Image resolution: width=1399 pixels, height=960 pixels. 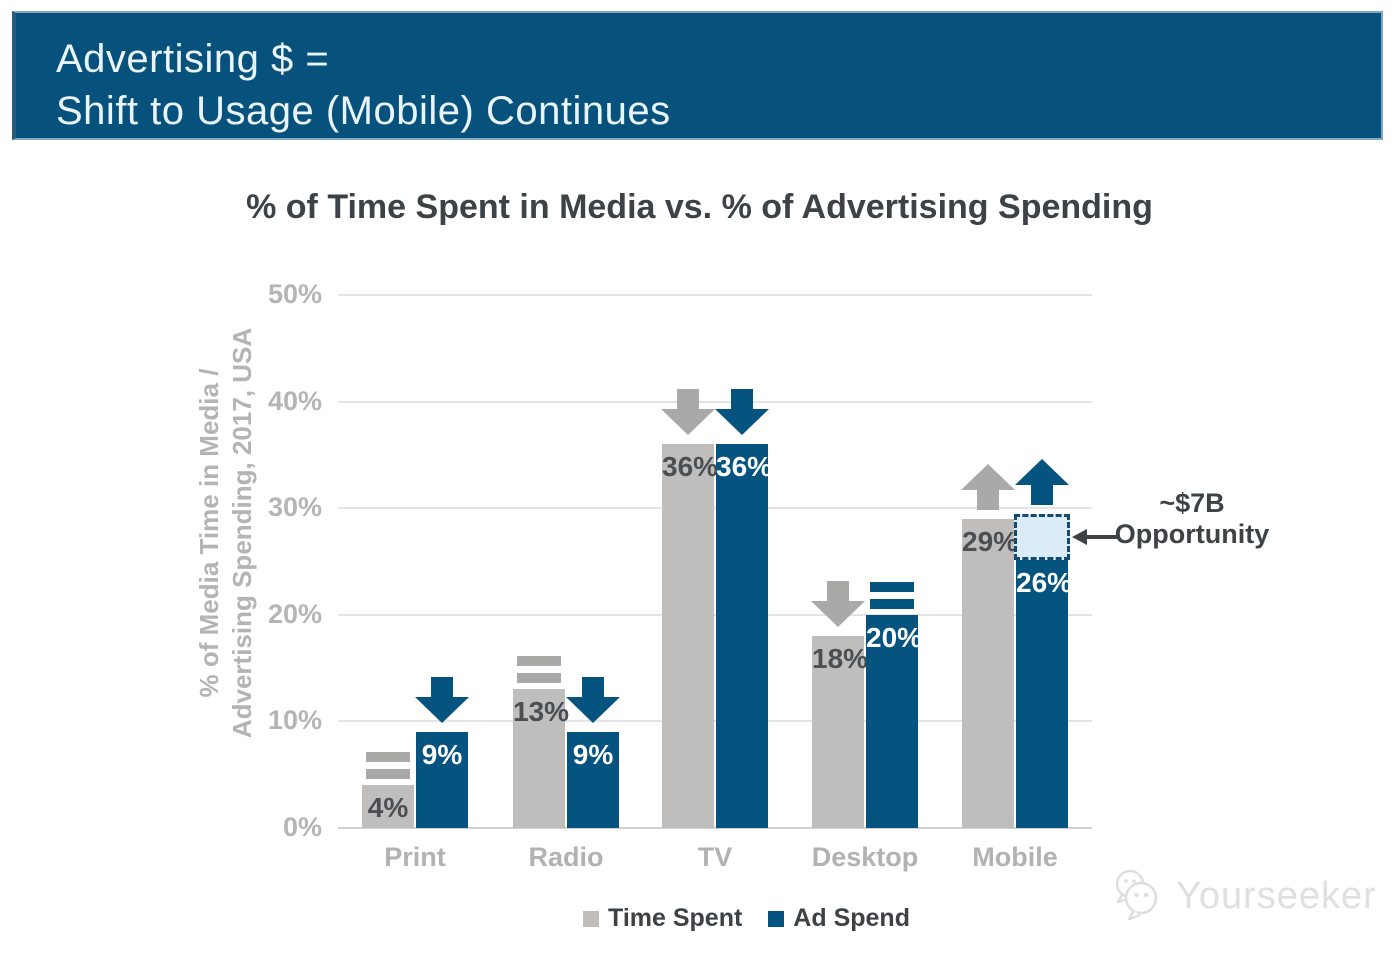 What do you see at coordinates (894, 637) in the screenshot?
I see `bar-value-label: 20%` at bounding box center [894, 637].